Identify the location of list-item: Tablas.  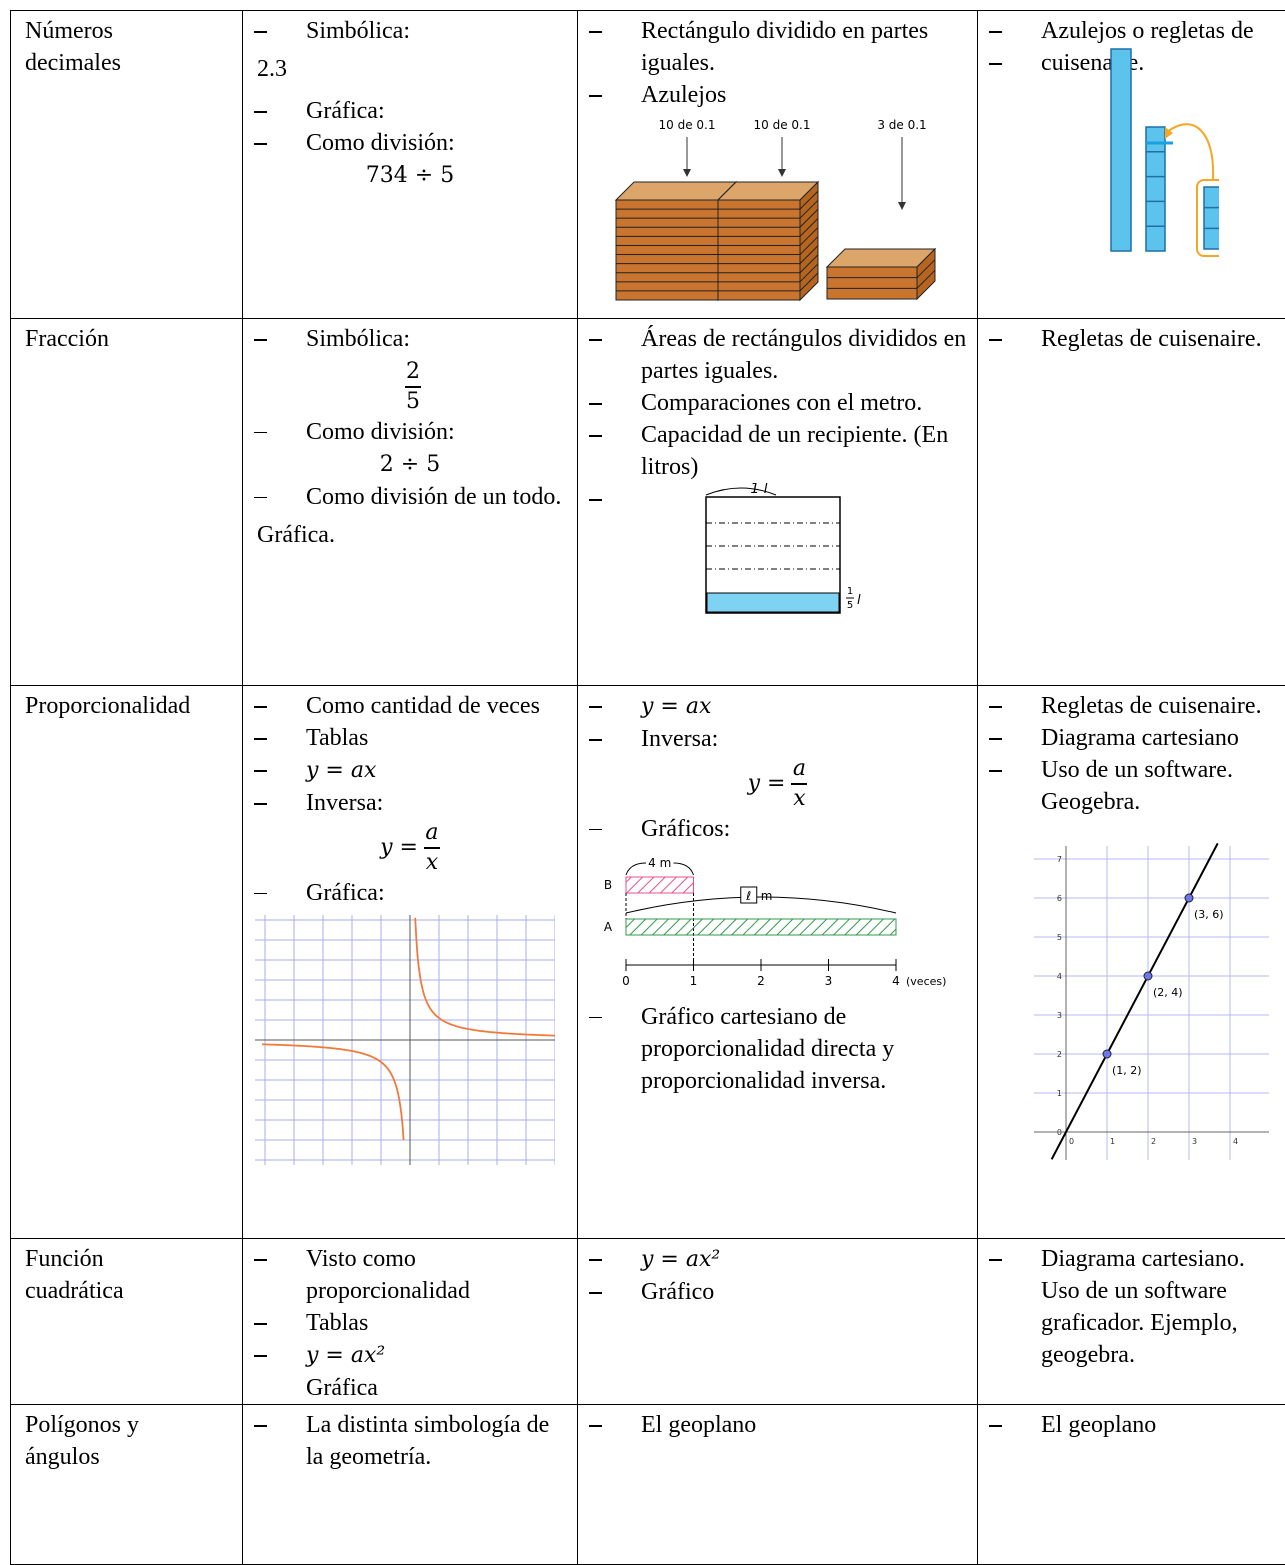
(410, 1323).